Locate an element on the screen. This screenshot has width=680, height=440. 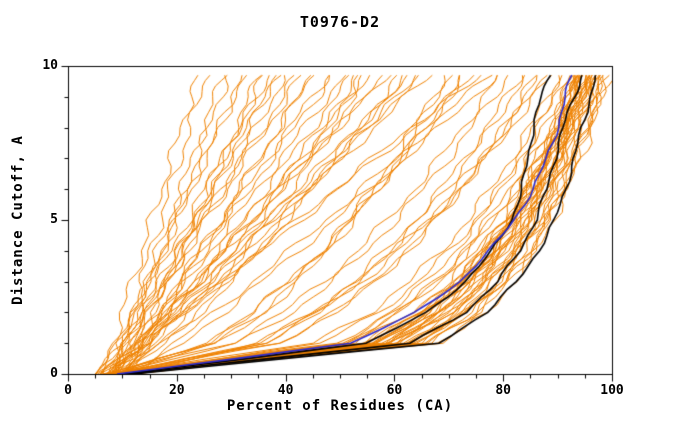
chart-title: T0976-D2 is located at coordinates (340, 22).